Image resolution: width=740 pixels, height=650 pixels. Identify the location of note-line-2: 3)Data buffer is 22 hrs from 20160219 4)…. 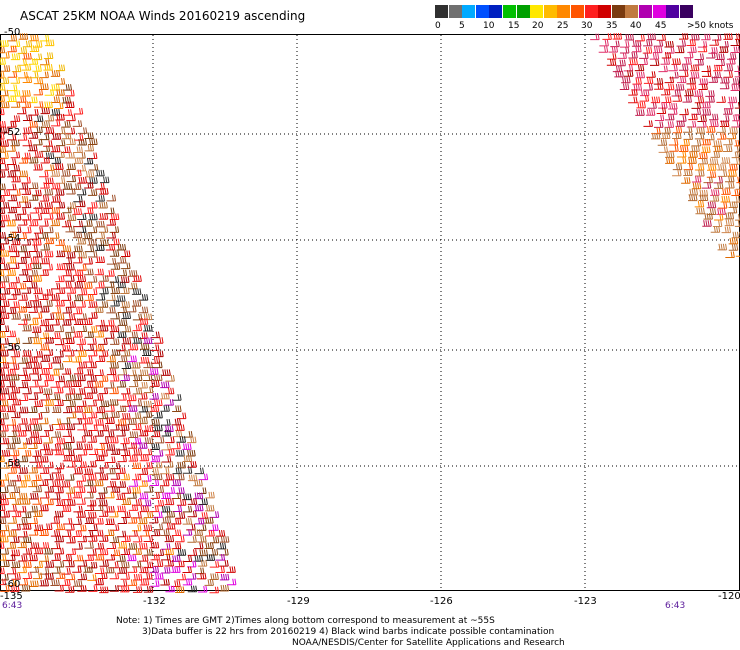
(348, 632).